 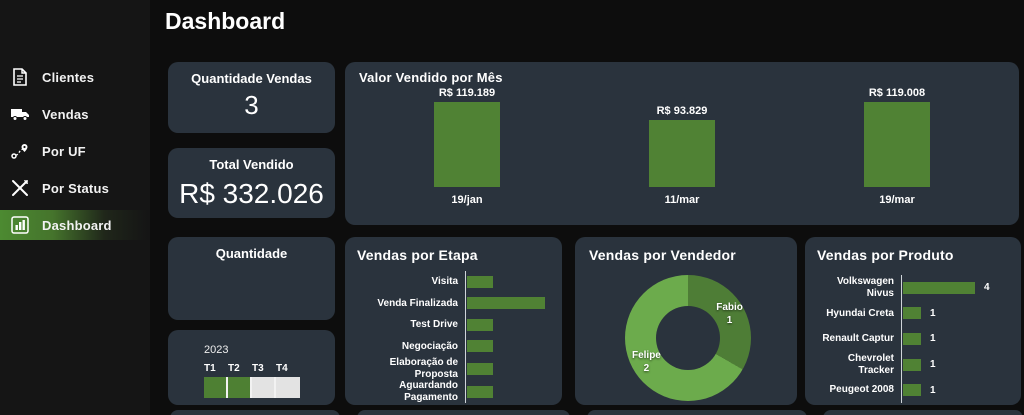 I want to click on bar-row: Aguardando Pagamento, so click(x=453, y=391).